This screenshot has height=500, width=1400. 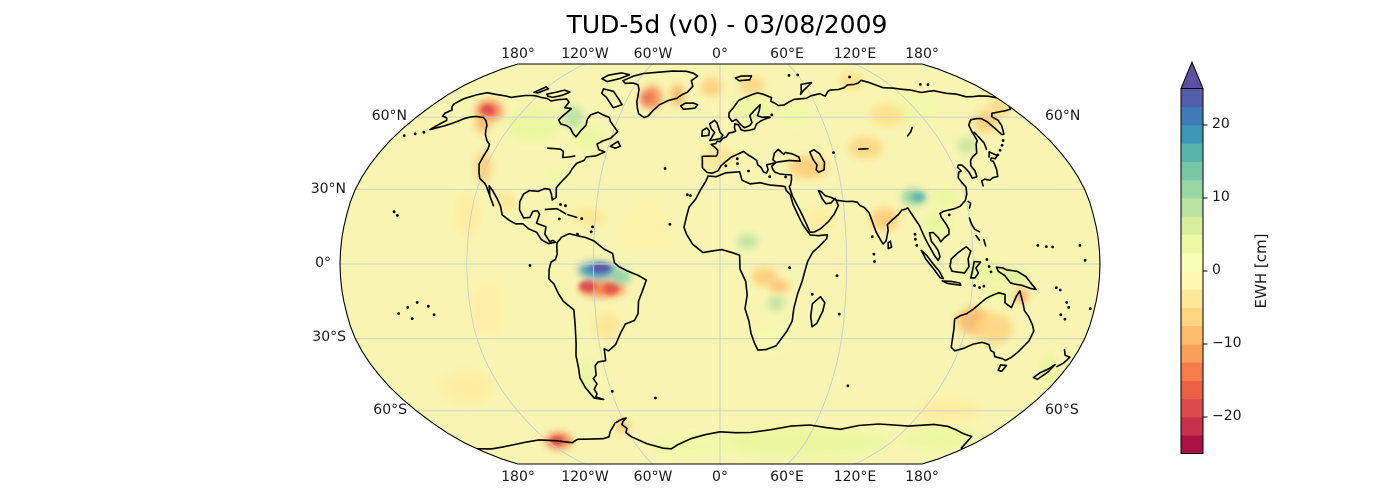 What do you see at coordinates (1063, 116) in the screenshot?
I see `lat-tick-right-60n: 60°N` at bounding box center [1063, 116].